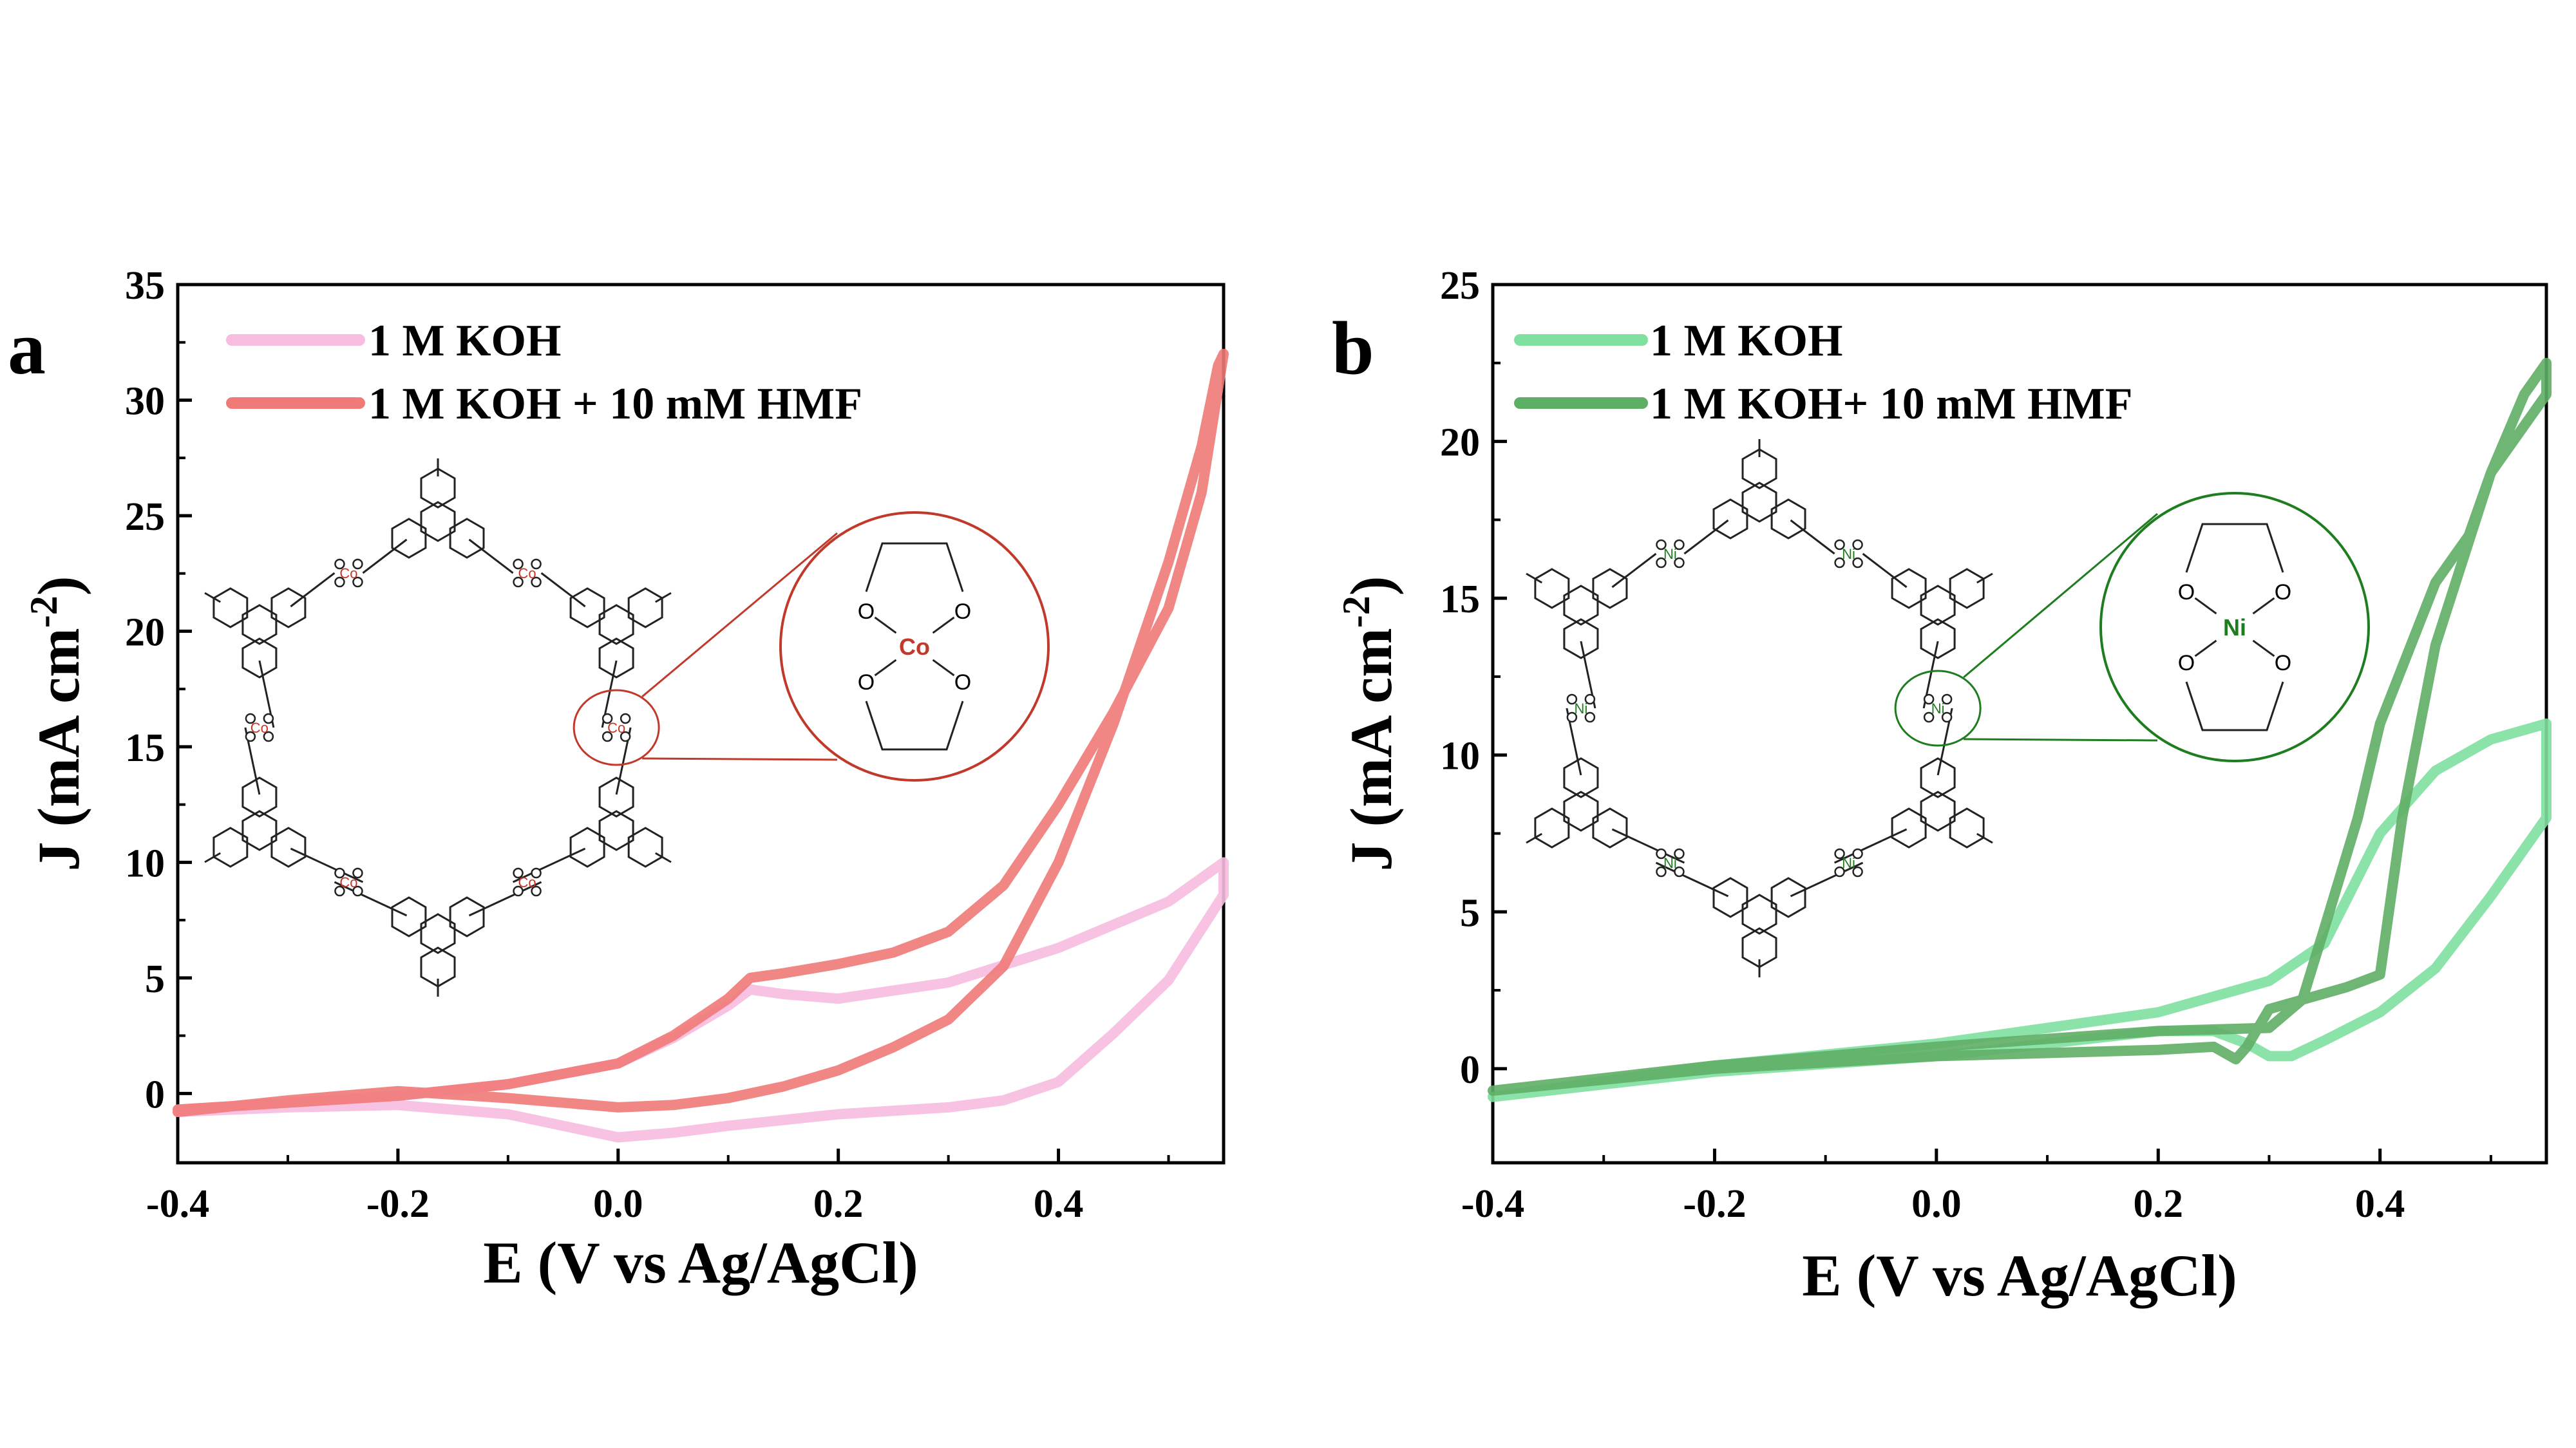 This screenshot has width=2576, height=1448. Describe the element at coordinates (464, 341) in the screenshot. I see `legend-label-a-0: 1 M KOH` at that location.